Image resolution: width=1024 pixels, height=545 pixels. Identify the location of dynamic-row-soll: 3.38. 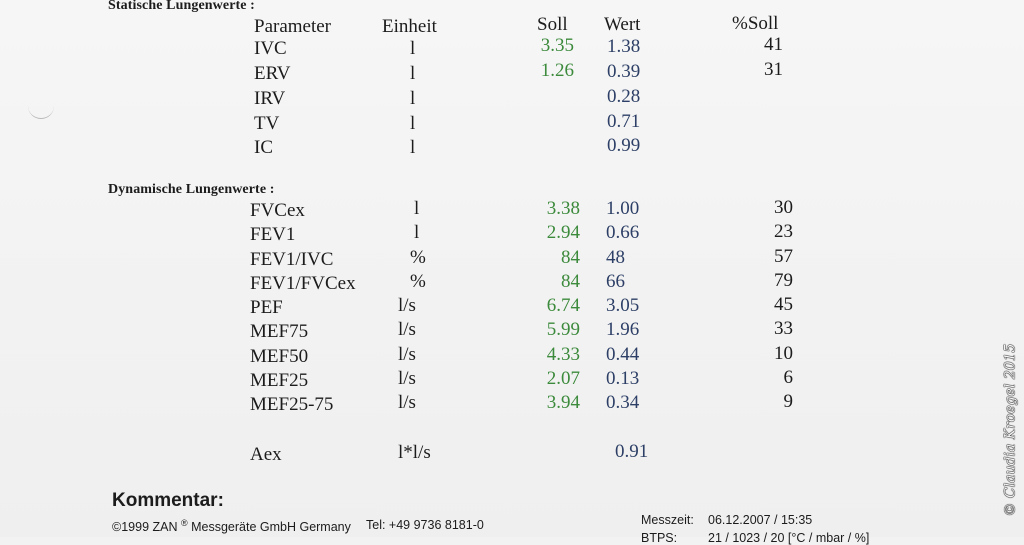
(563, 208).